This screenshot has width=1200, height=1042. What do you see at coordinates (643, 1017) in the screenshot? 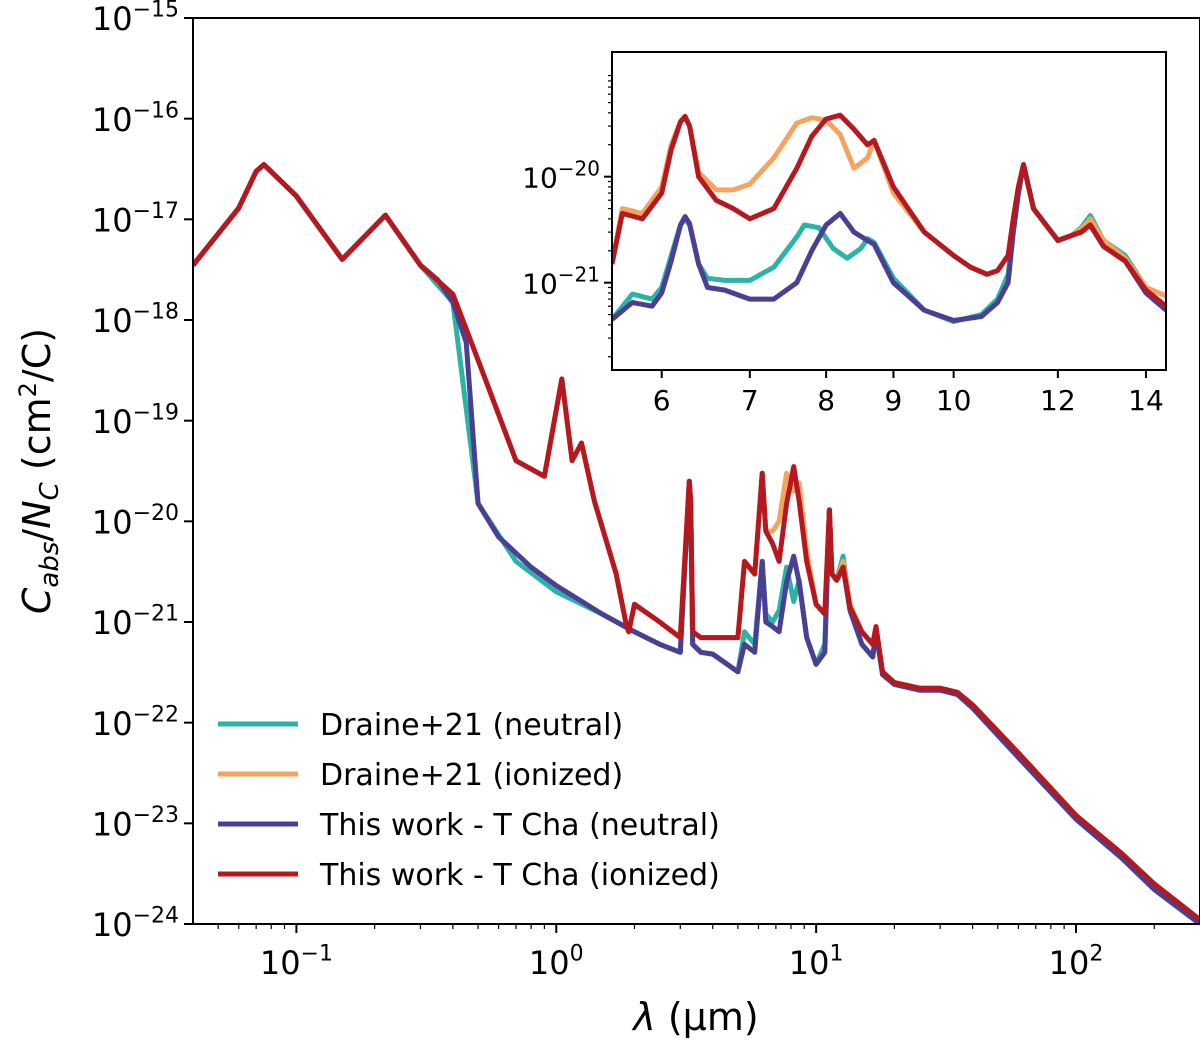
I see `x-axis-label-lambda: λ` at bounding box center [643, 1017].